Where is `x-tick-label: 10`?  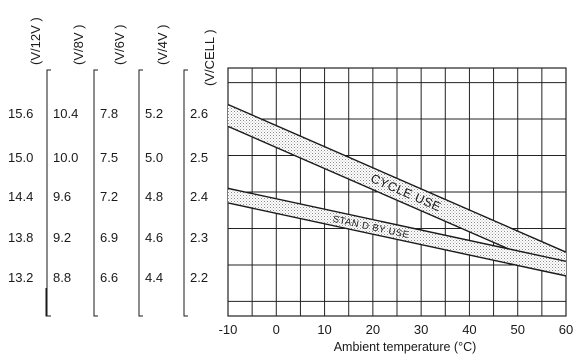 x-tick-label: 10 is located at coordinates (324, 329).